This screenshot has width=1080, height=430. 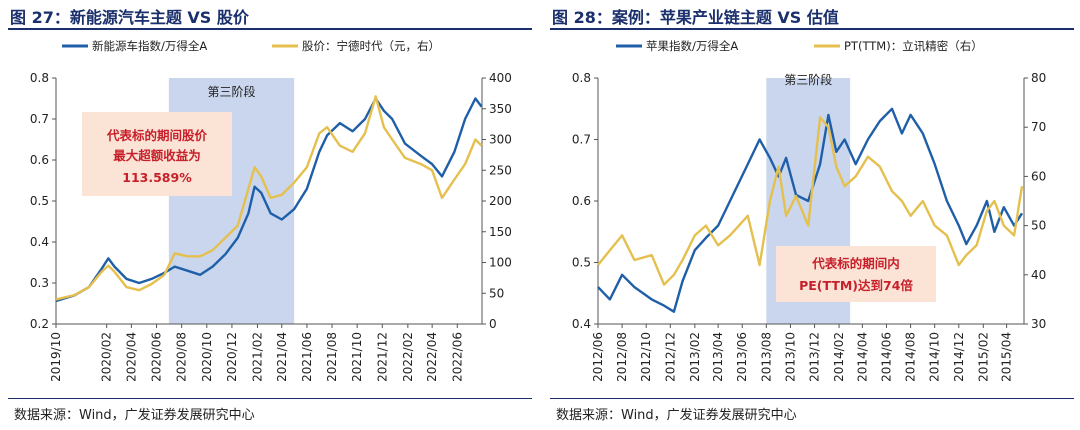 I want to click on x-tick-label: 2013/02, so click(x=695, y=357).